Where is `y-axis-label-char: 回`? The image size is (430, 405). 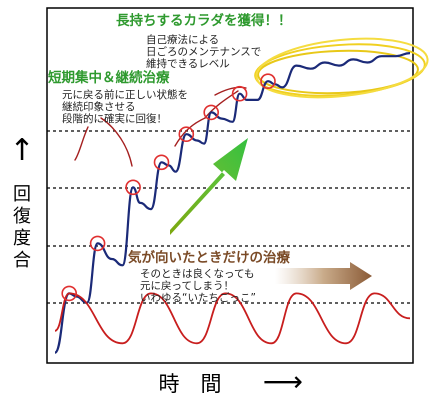
y-axis-label-char: 回 is located at coordinates (22, 194).